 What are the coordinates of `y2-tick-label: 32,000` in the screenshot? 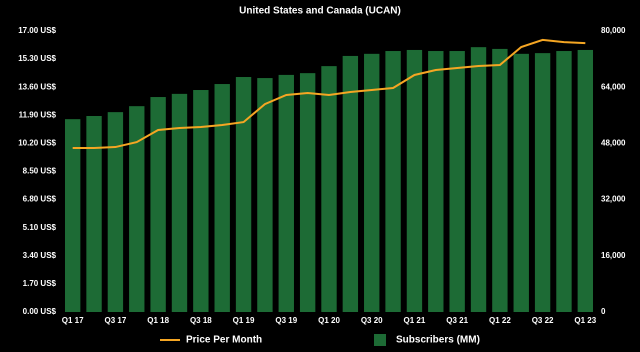 It's located at (613, 199).